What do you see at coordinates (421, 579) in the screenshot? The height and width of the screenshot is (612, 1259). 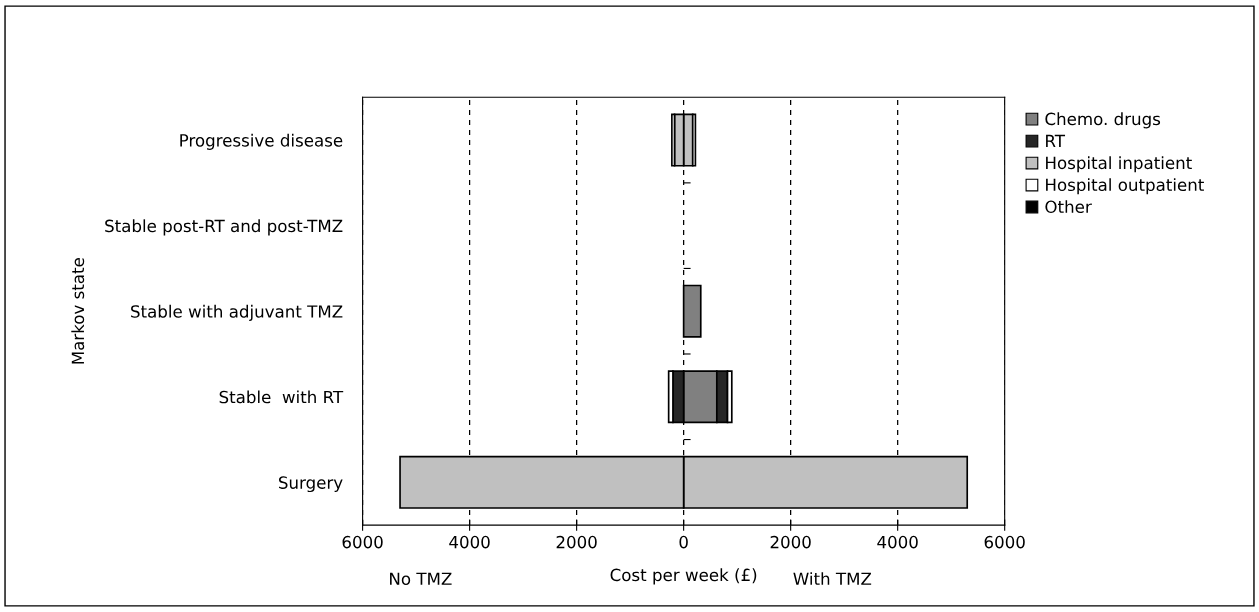 I see `text: No TMZ` at bounding box center [421, 579].